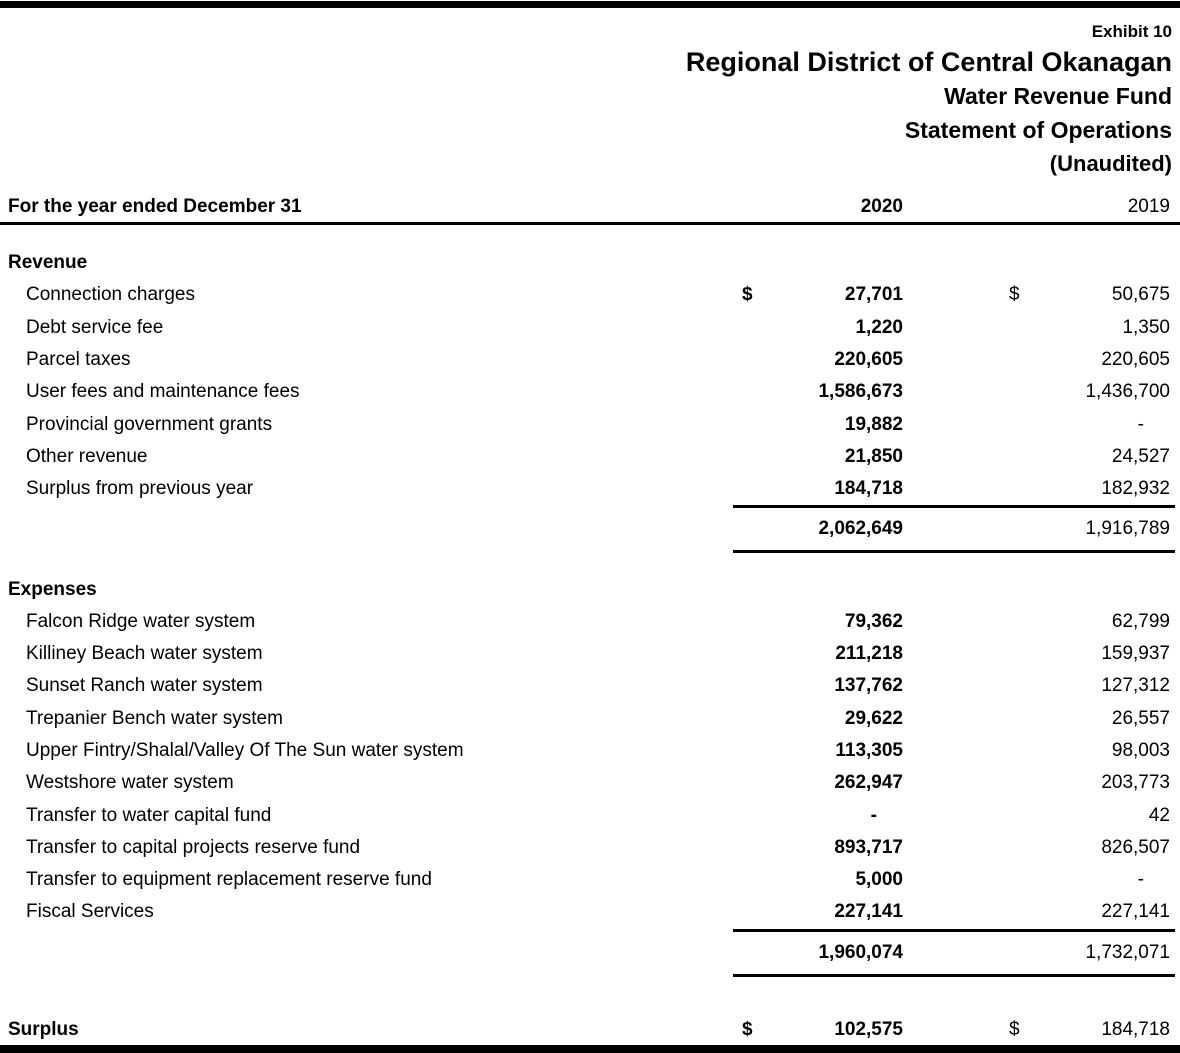 This screenshot has height=1053, width=1180. Describe the element at coordinates (1085, 751) in the screenshot. I see `amount-cell-c2019: 98,003` at that location.